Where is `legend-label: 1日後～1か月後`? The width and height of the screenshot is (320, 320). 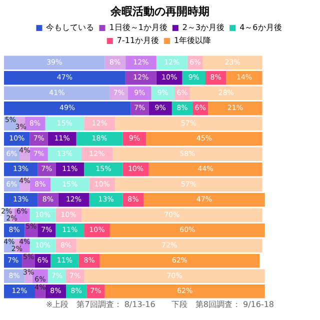 legend-label: 1日後～1か月後 is located at coordinates (138, 27).